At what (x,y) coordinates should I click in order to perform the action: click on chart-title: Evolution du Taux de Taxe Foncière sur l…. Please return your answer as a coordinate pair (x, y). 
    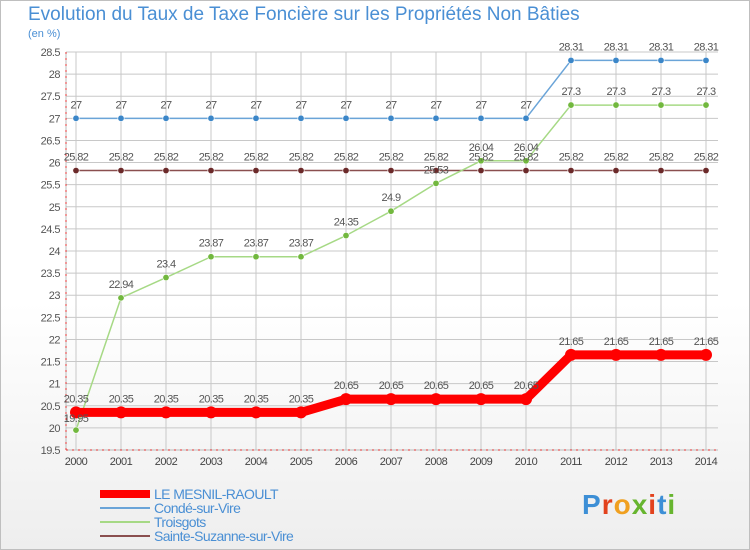
    Looking at the image, I should click on (304, 14).